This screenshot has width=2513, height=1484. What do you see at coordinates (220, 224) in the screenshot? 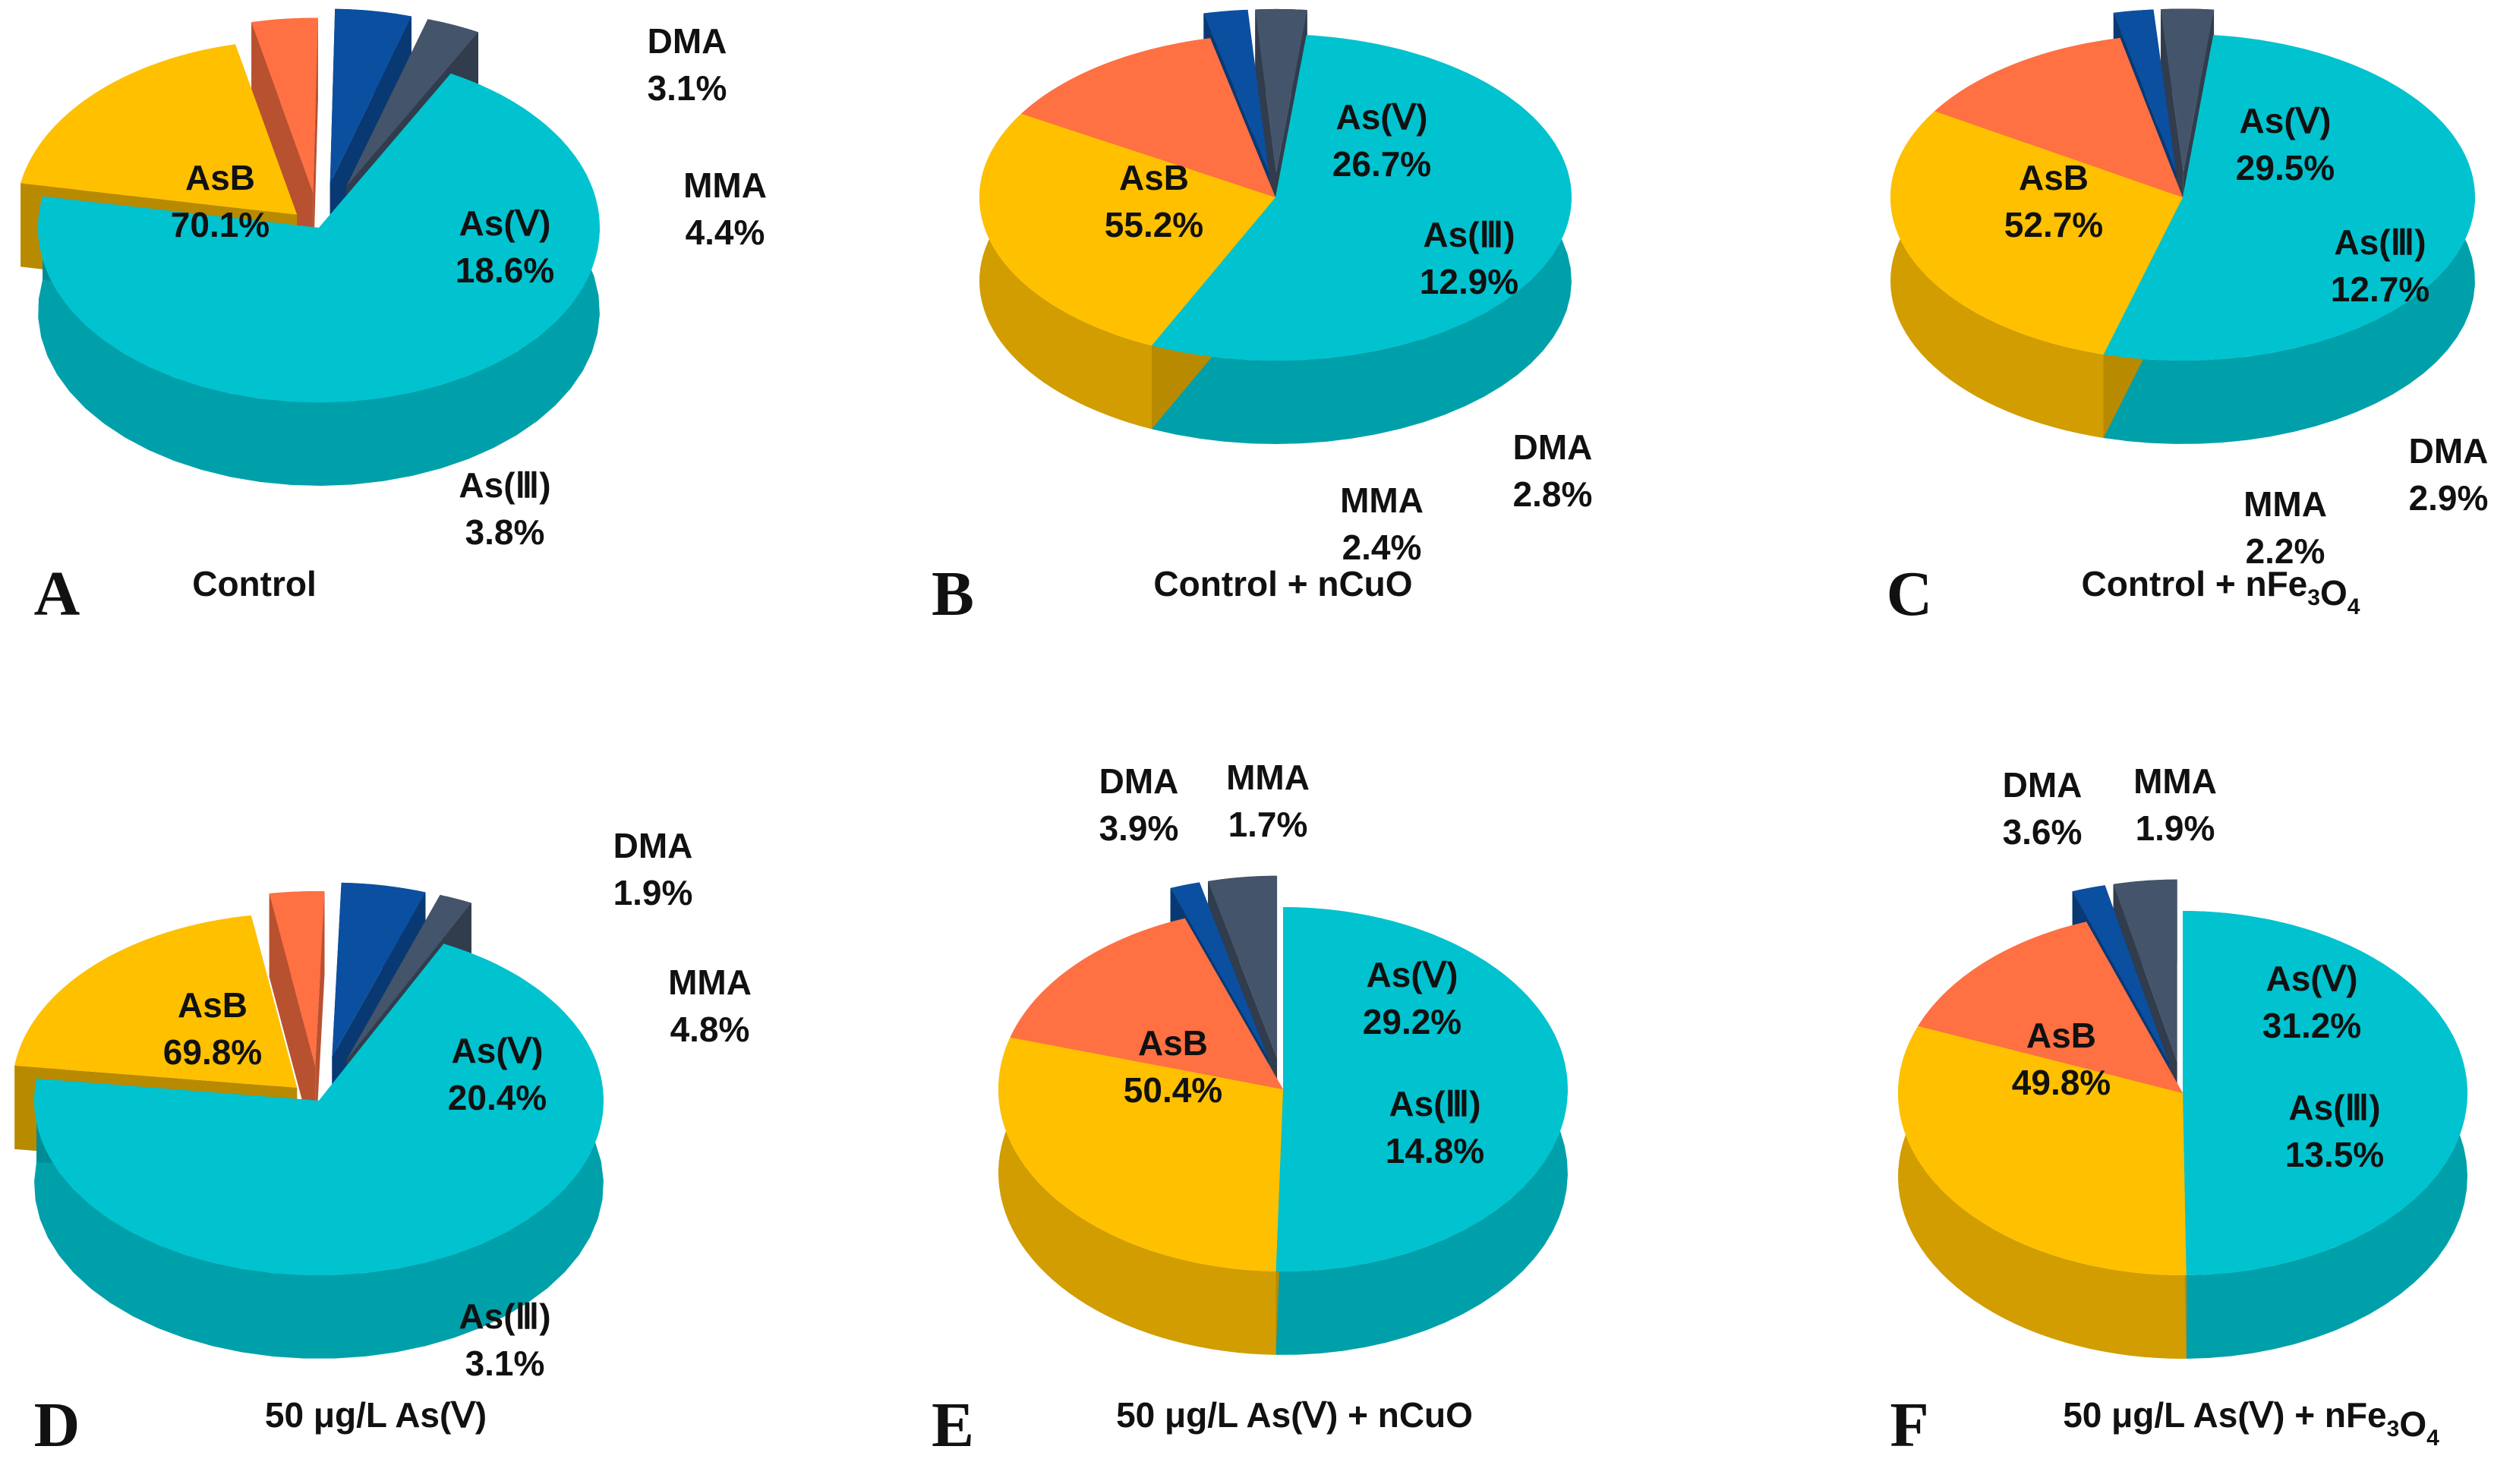
I see `slice-value-asb: 70.1%` at bounding box center [220, 224].